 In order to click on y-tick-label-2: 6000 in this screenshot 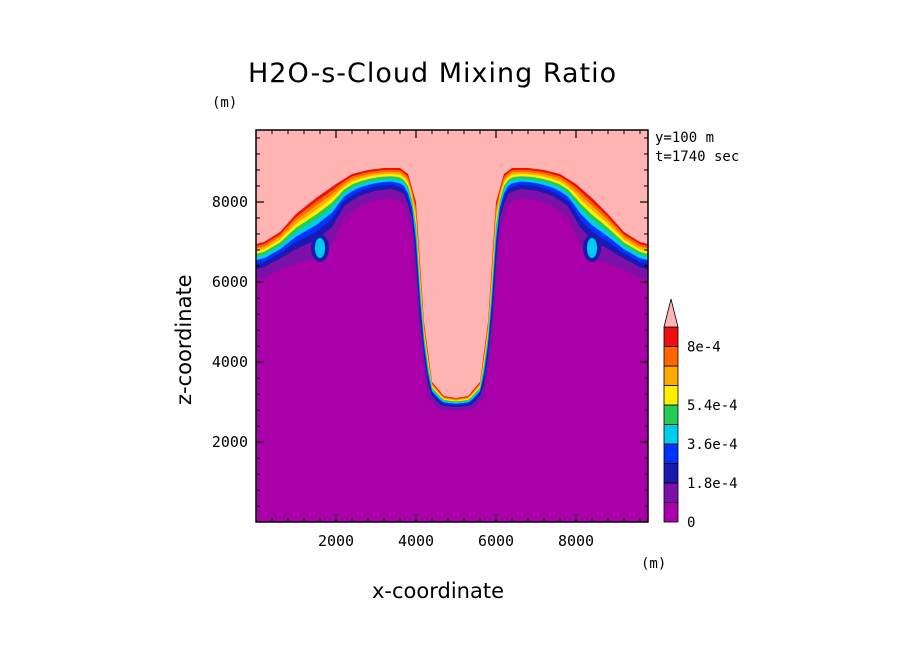, I will do `click(230, 282)`.